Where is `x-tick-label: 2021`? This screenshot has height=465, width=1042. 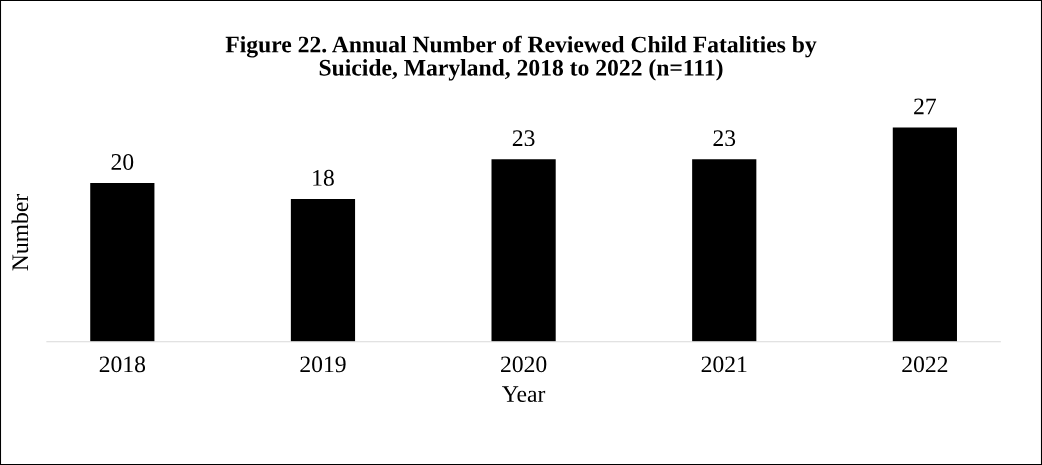
x-tick-label: 2021 is located at coordinates (724, 364).